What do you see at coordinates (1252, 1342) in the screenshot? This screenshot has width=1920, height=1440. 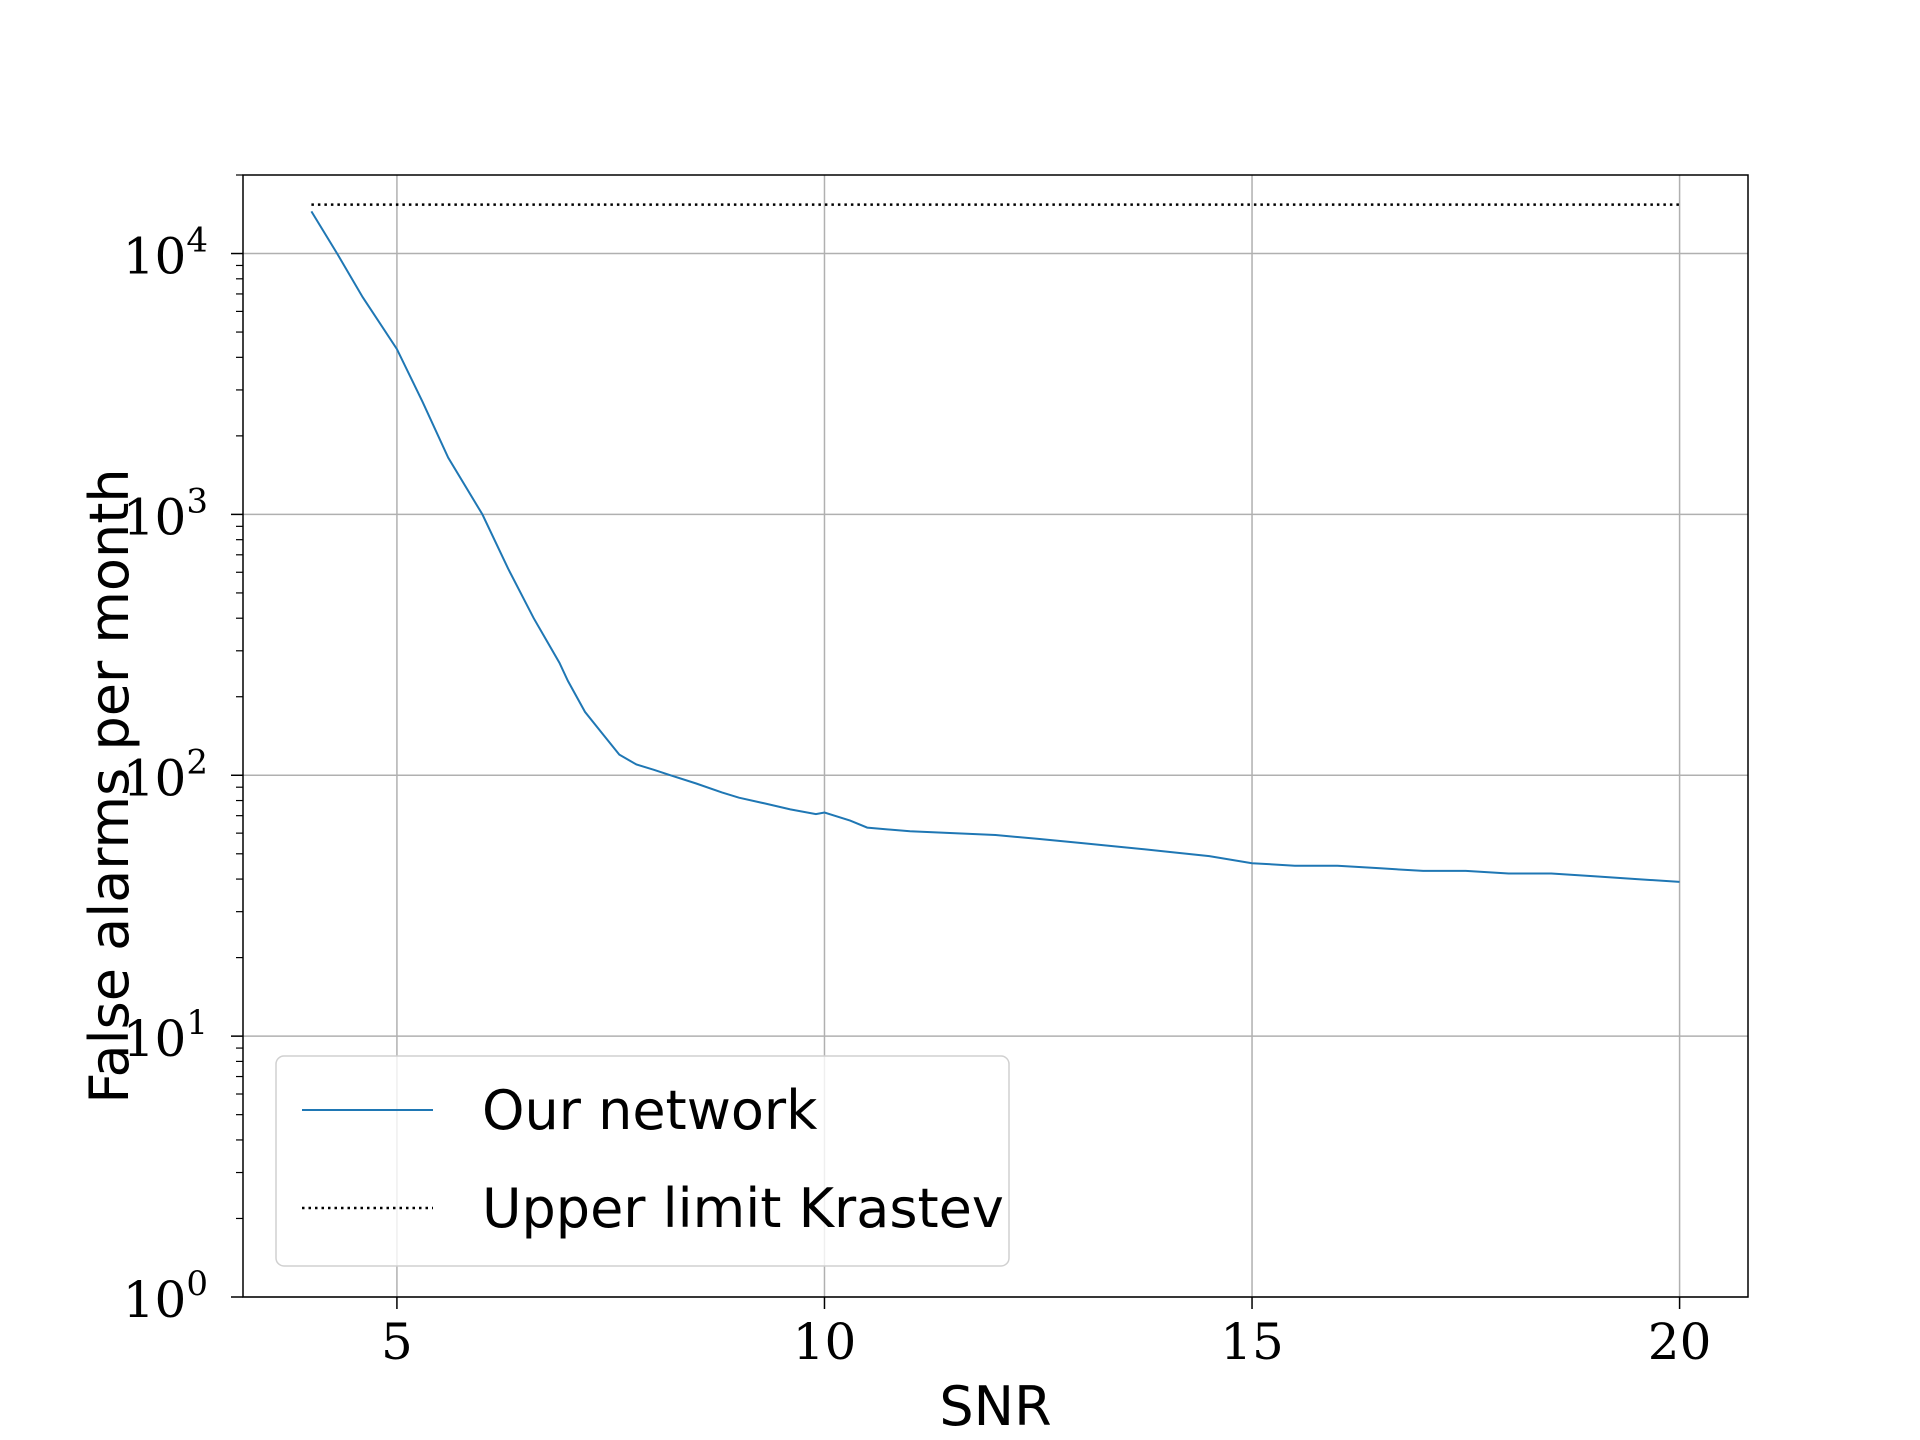 I see `x-tick-label: 15` at bounding box center [1252, 1342].